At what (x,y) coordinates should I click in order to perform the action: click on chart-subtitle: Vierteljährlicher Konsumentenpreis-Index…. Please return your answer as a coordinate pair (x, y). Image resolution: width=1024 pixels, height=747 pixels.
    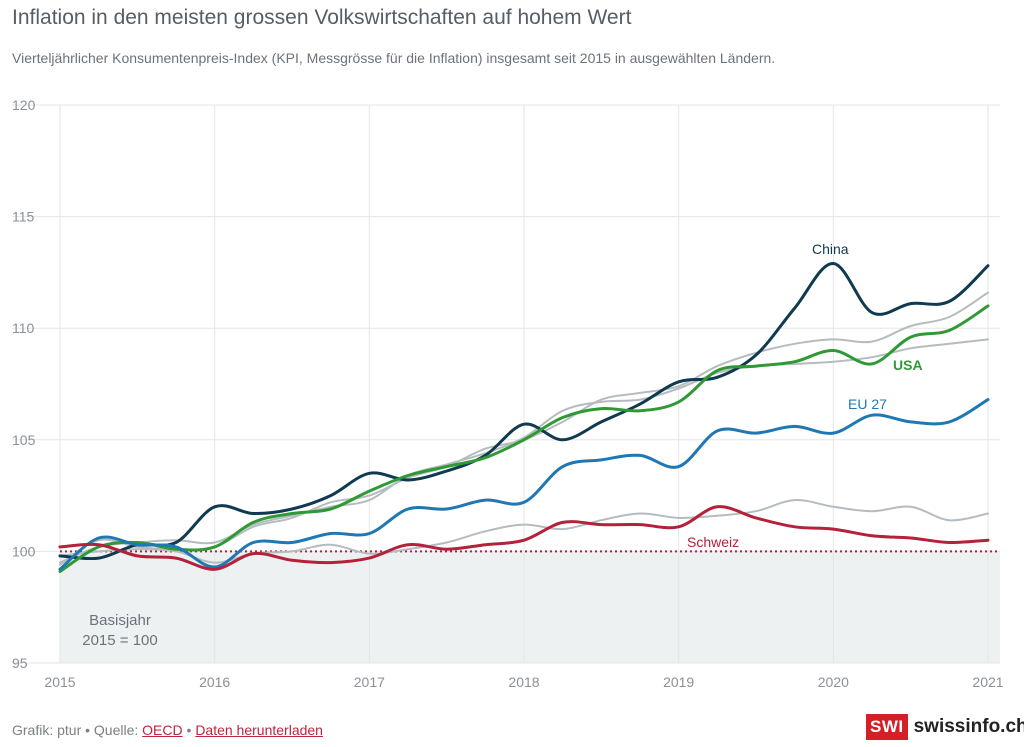
    Looking at the image, I should click on (394, 58).